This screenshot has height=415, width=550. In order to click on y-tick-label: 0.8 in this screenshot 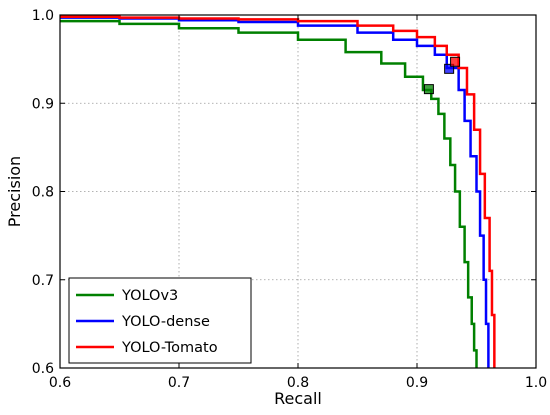, I will do `click(43, 193)`.